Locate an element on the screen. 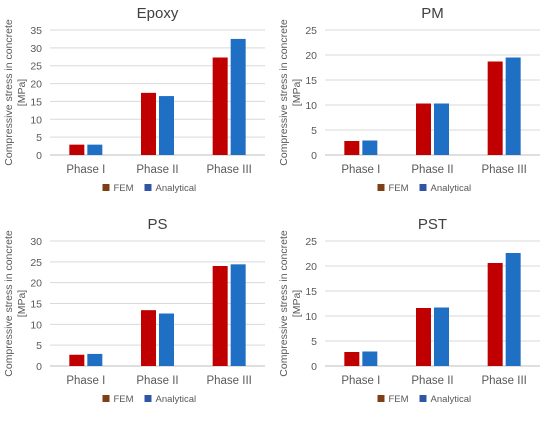 The image size is (550, 422). y-tick-label: 35 is located at coordinates (36, 31).